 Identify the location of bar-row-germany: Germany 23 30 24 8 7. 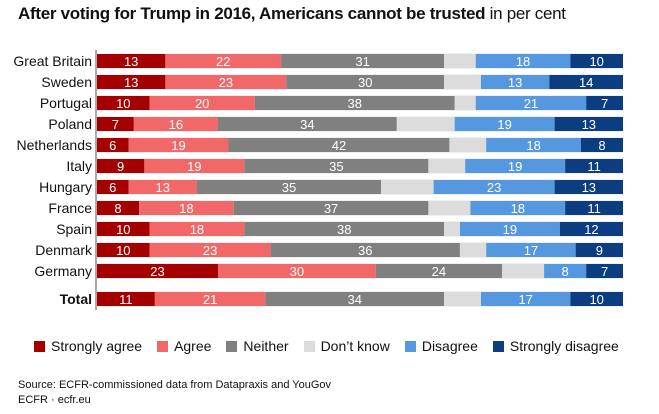
(328, 271).